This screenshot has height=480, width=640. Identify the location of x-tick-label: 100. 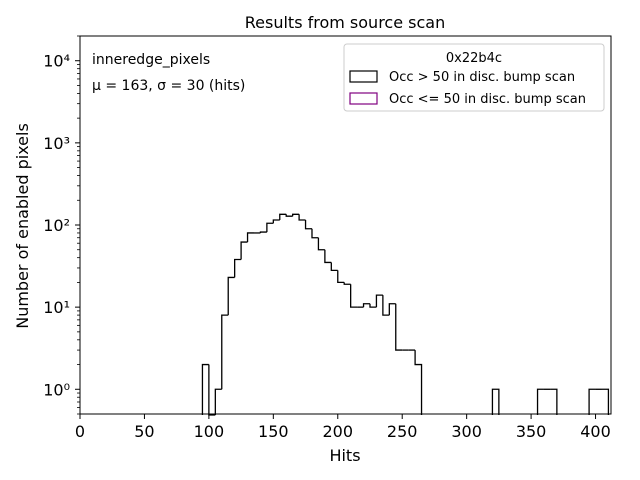
(209, 431).